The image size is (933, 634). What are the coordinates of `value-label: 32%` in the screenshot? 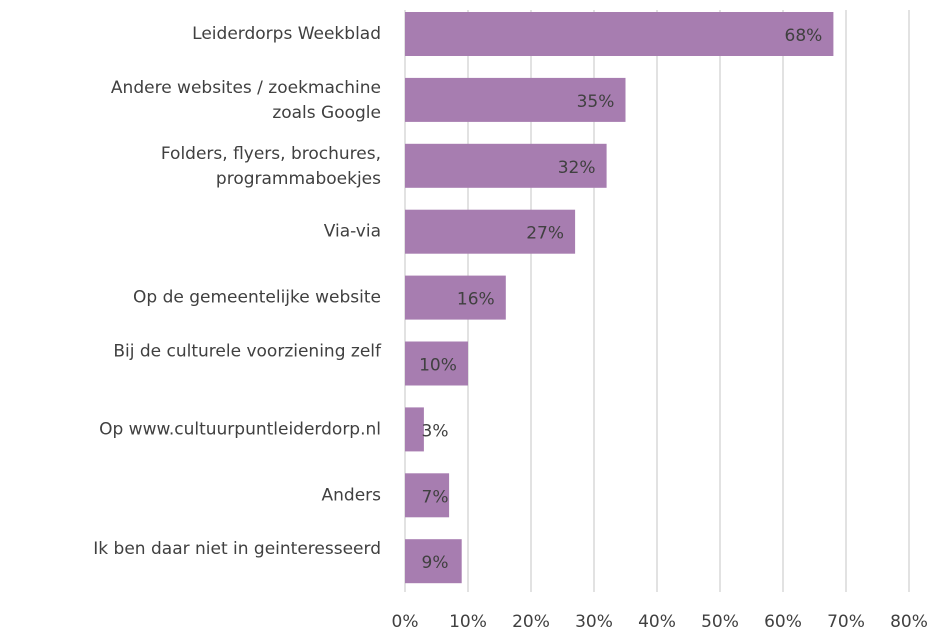 It's located at (577, 168).